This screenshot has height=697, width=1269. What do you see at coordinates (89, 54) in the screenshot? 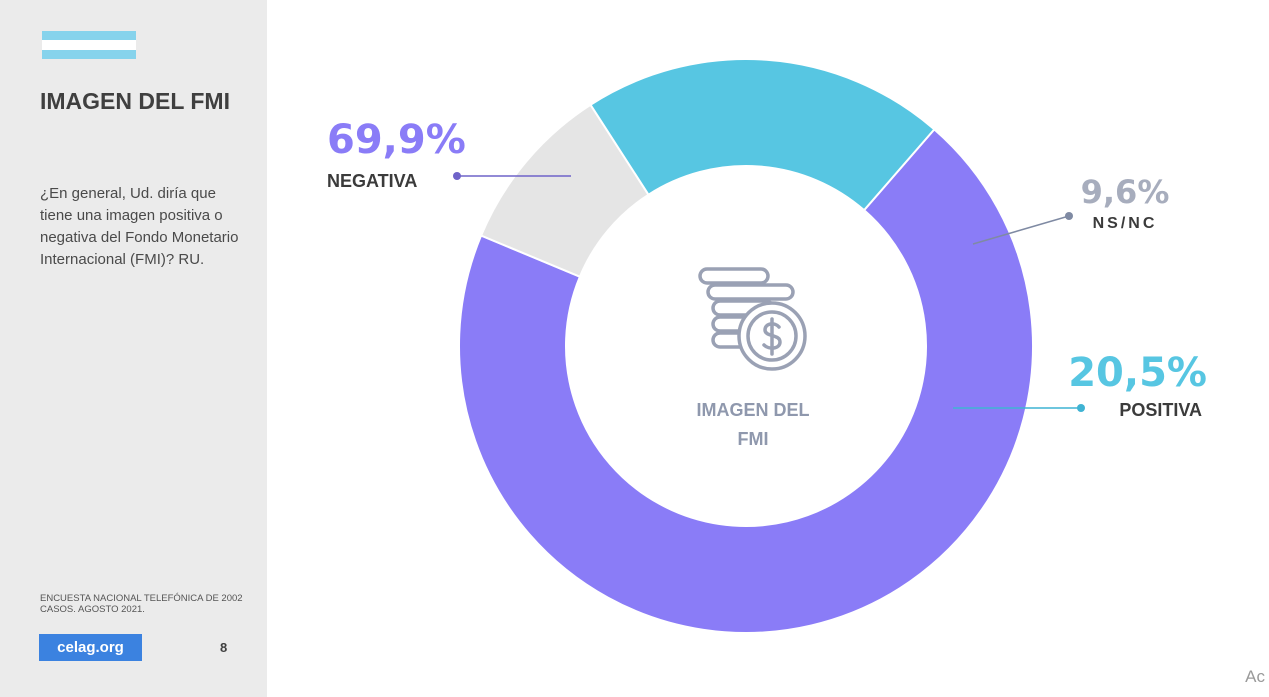
I see `flag-stripe-bottom` at bounding box center [89, 54].